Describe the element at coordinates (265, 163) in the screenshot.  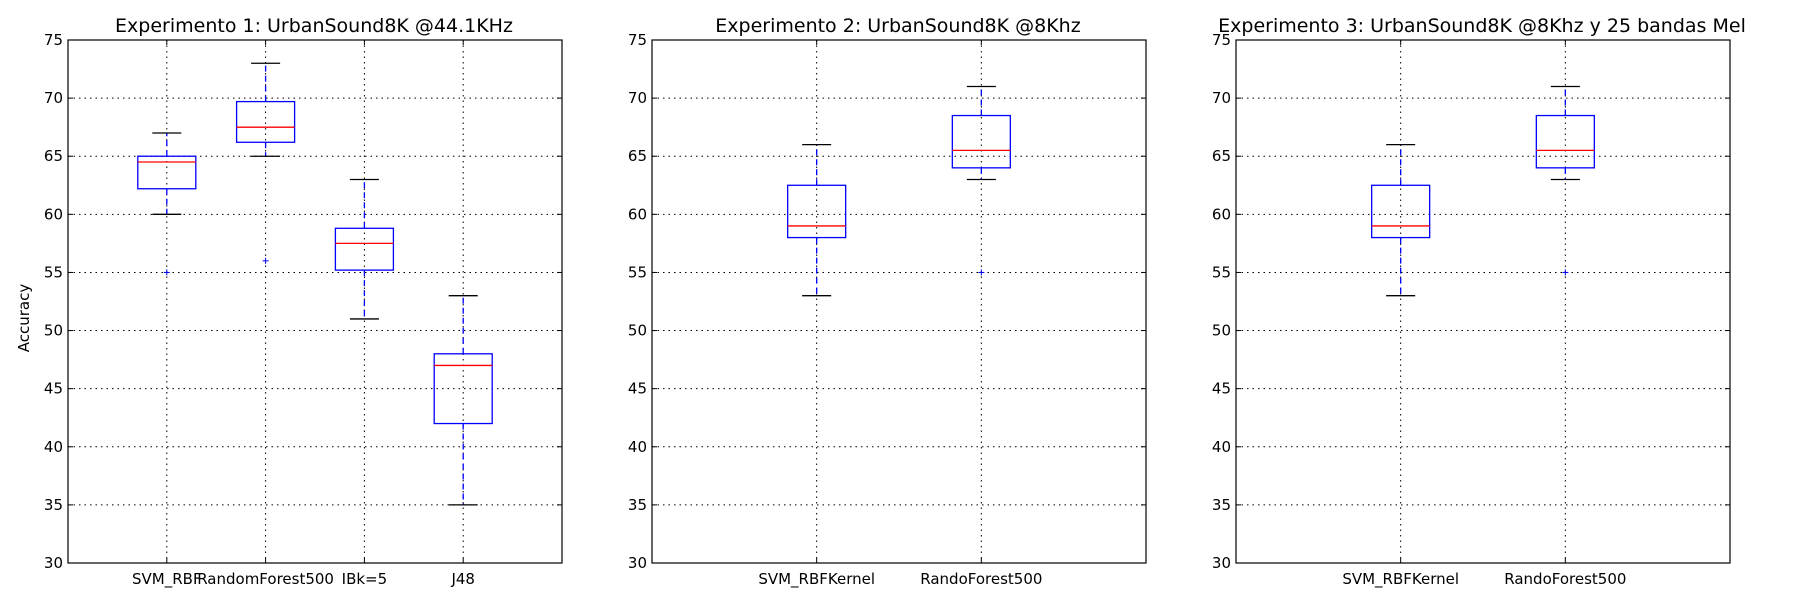
I see `box-RandomForest500` at that location.